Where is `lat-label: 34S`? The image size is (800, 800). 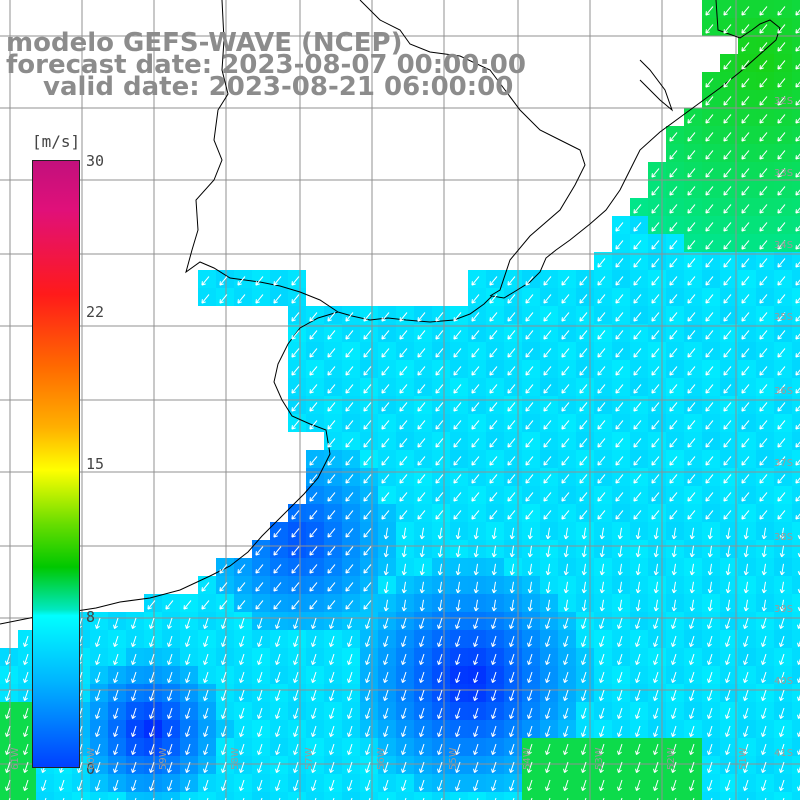 lat-label: 34S is located at coordinates (784, 245).